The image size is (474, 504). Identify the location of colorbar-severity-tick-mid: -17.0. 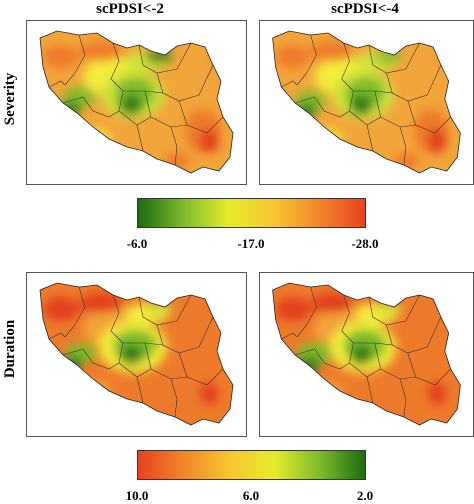
(251, 243).